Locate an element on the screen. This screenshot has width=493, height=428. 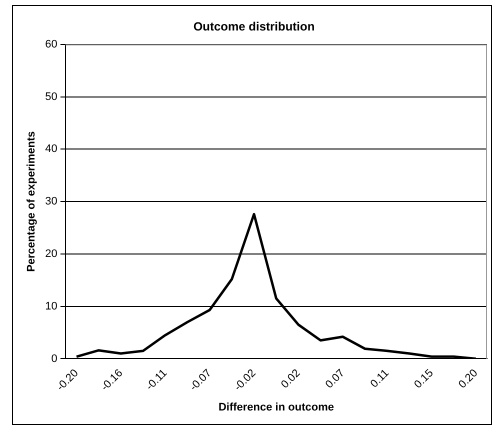
y-tick-label: 60 is located at coordinates (51, 44).